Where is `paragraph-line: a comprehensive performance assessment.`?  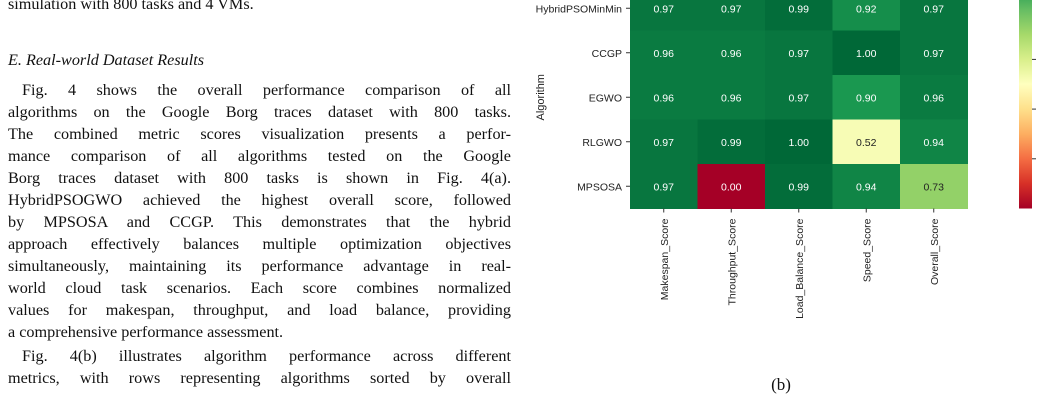
paragraph-line: a comprehensive performance assessment. is located at coordinates (146, 332).